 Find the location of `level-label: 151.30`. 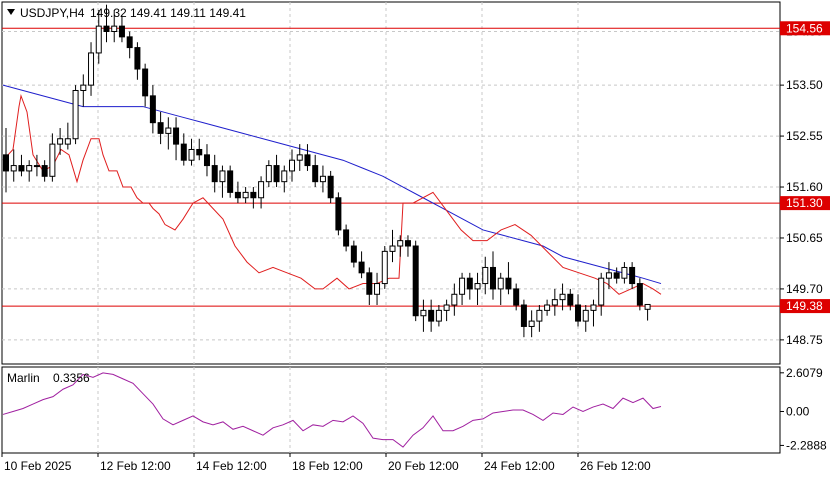

level-label: 151.30 is located at coordinates (804, 203).